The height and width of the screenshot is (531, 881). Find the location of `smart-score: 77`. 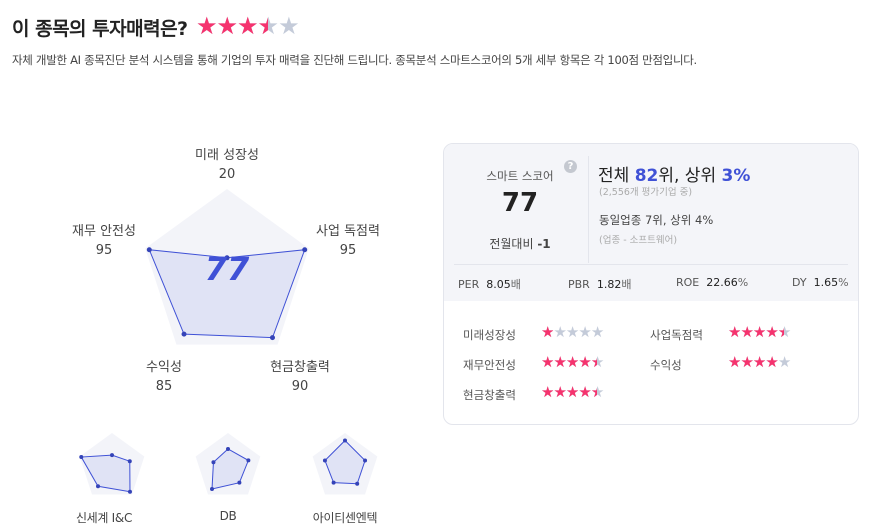

smart-score: 77 is located at coordinates (520, 203).